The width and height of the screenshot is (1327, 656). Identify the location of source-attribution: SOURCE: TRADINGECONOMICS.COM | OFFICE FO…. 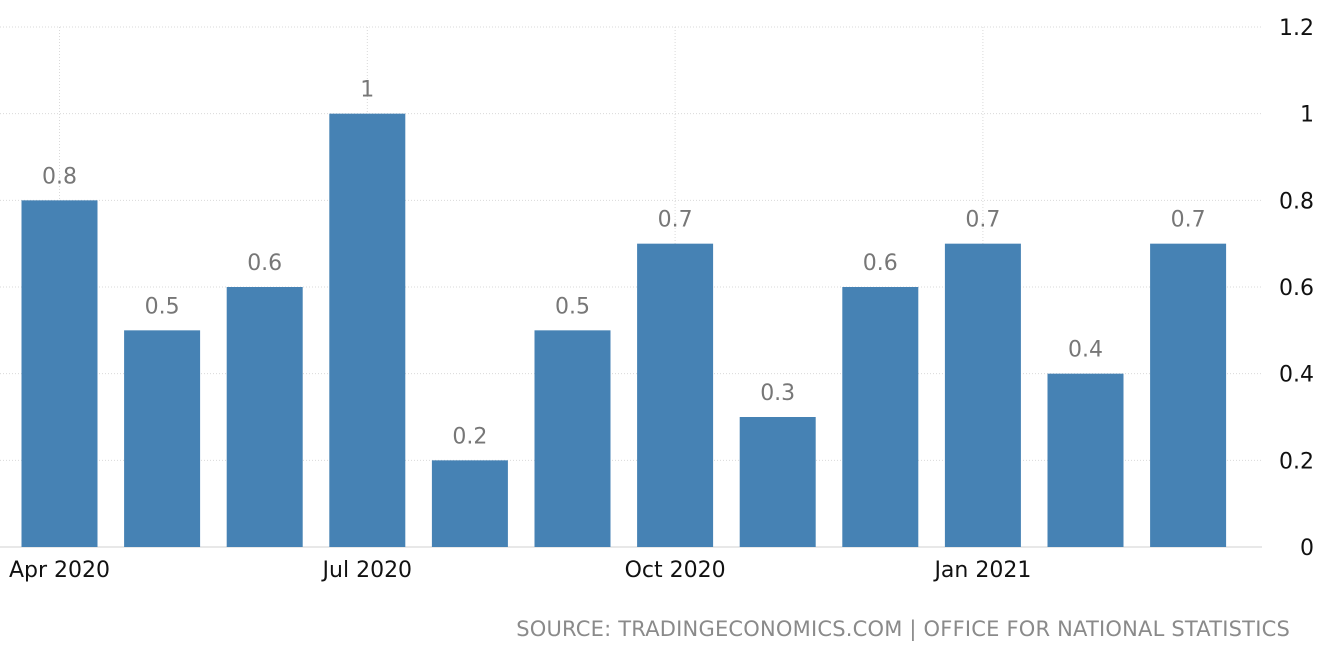
(903, 629).